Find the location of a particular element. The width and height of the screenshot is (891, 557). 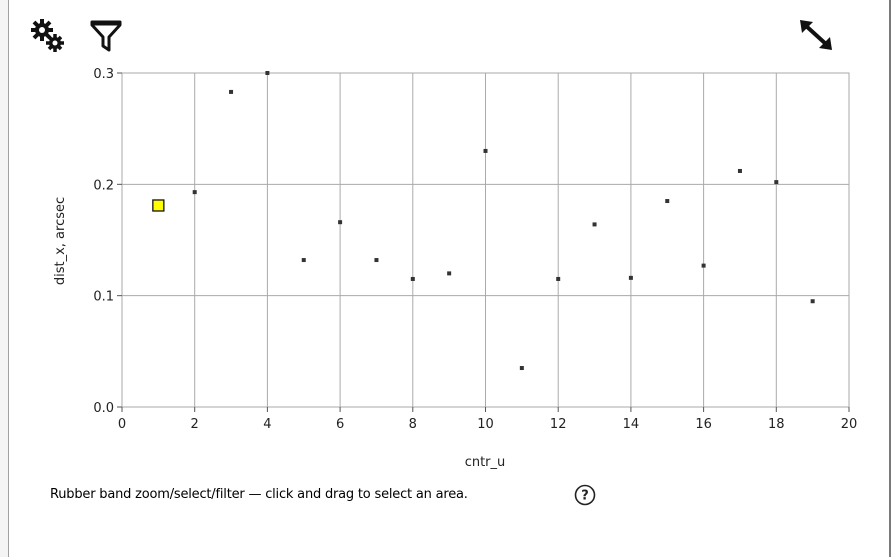

question-circle-icon: ? is located at coordinates (585, 495).